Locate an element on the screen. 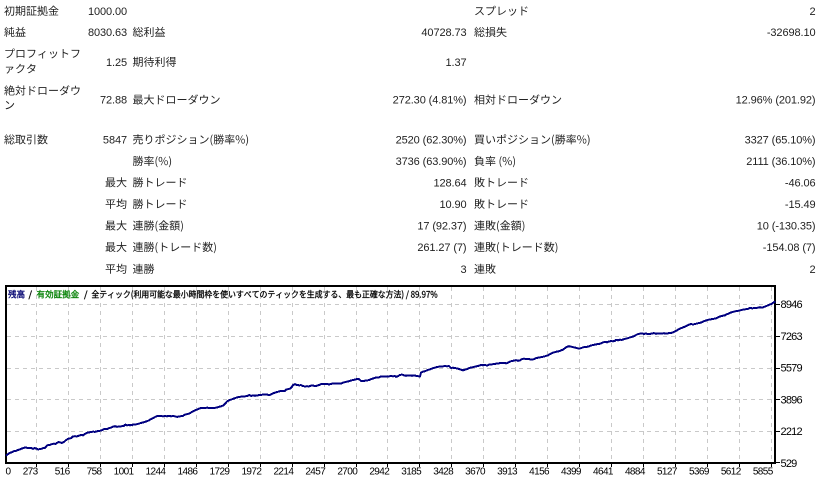 The image size is (825, 479). svg-text: 1.37 is located at coordinates (455, 63).